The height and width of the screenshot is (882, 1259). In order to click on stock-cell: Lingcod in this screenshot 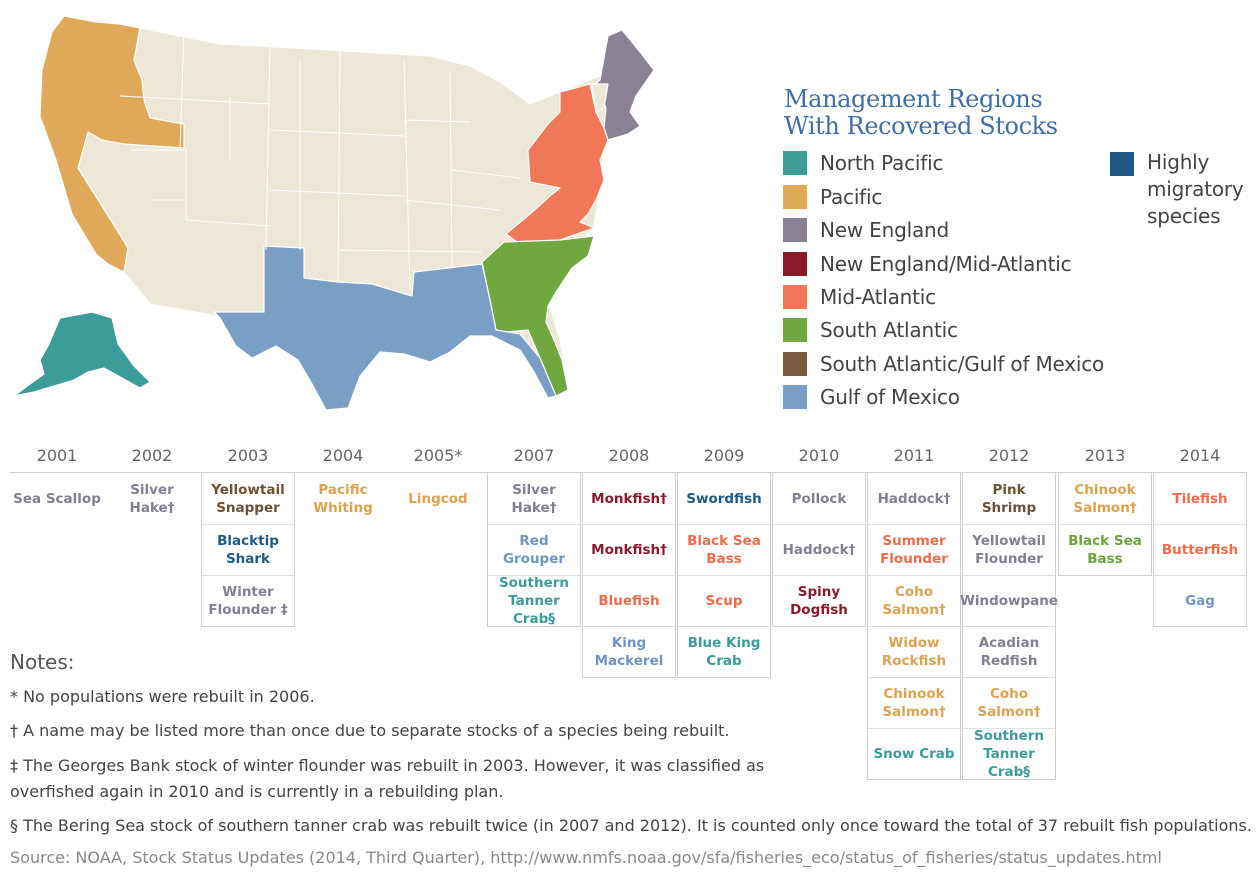, I will do `click(438, 498)`.